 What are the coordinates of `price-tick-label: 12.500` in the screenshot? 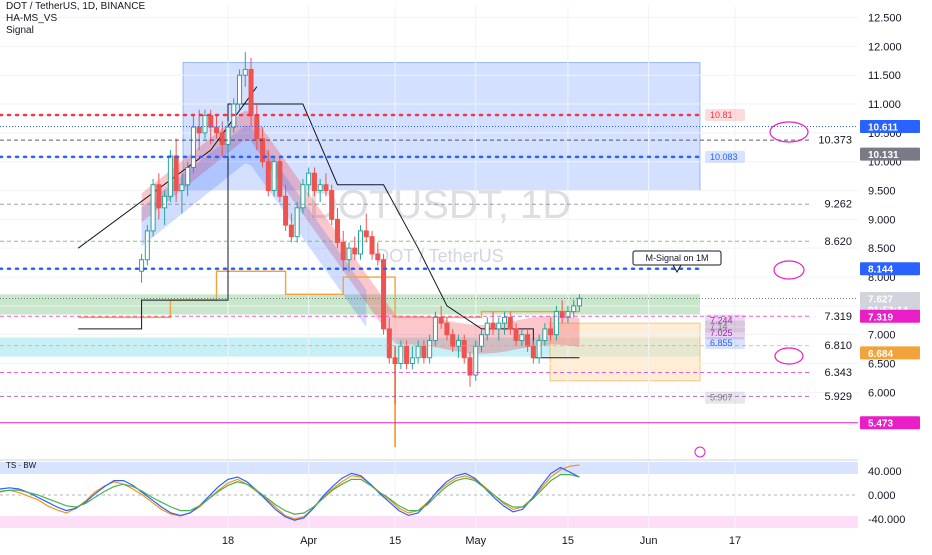 It's located at (885, 19).